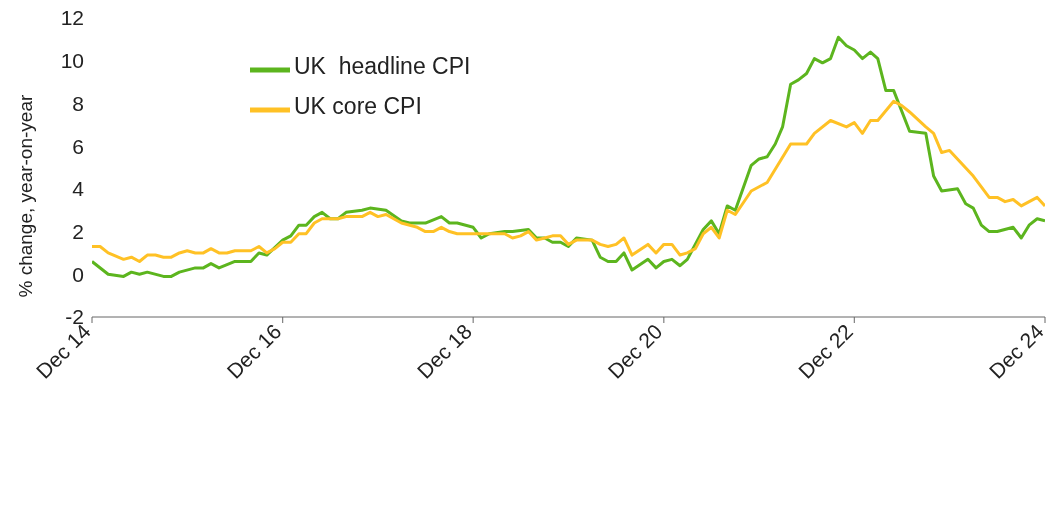 The width and height of the screenshot is (1049, 507). Describe the element at coordinates (1016, 351) in the screenshot. I see `x-tick-label: Dec 24` at that location.